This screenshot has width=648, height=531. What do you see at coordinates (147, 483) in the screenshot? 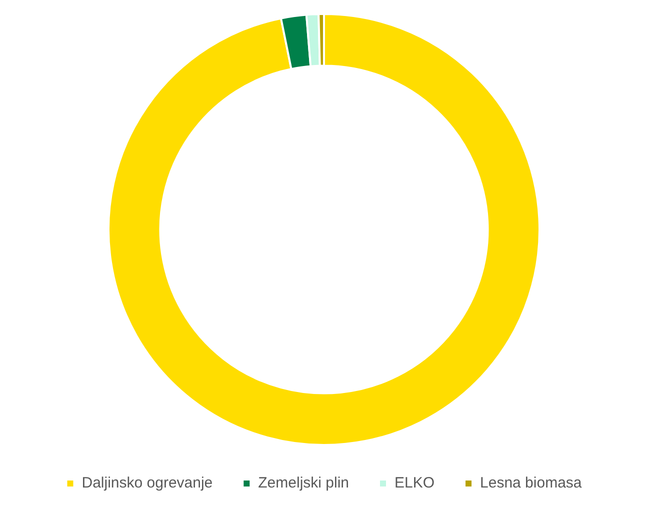
I see `legend-label: Daljinsko ogrevanje` at bounding box center [147, 483].